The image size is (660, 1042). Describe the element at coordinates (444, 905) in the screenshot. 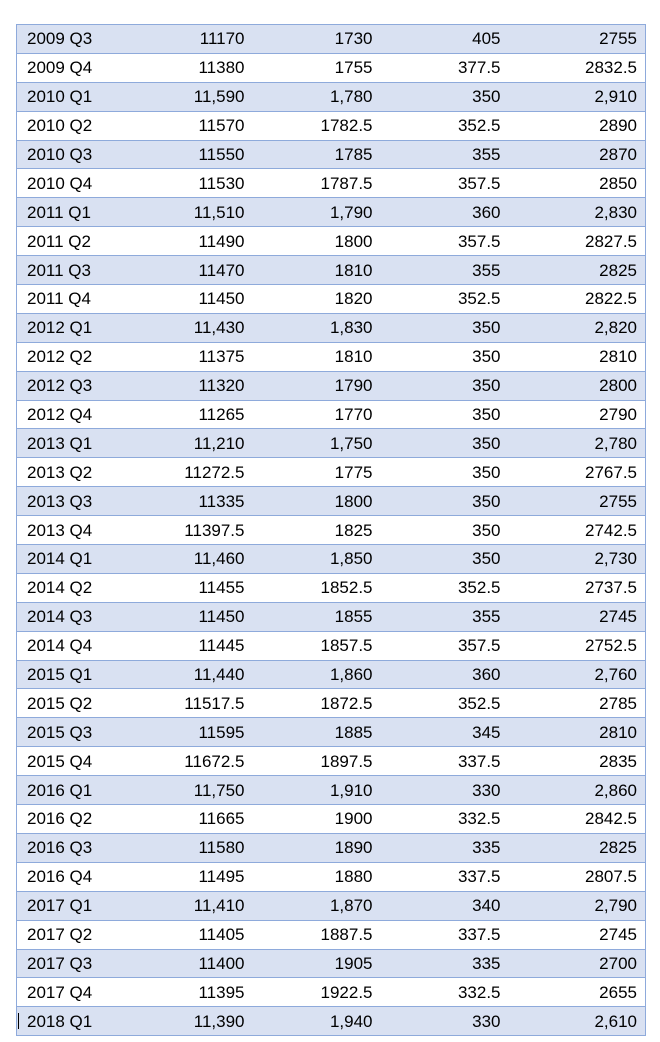

I see `value-cell: 340` at that location.